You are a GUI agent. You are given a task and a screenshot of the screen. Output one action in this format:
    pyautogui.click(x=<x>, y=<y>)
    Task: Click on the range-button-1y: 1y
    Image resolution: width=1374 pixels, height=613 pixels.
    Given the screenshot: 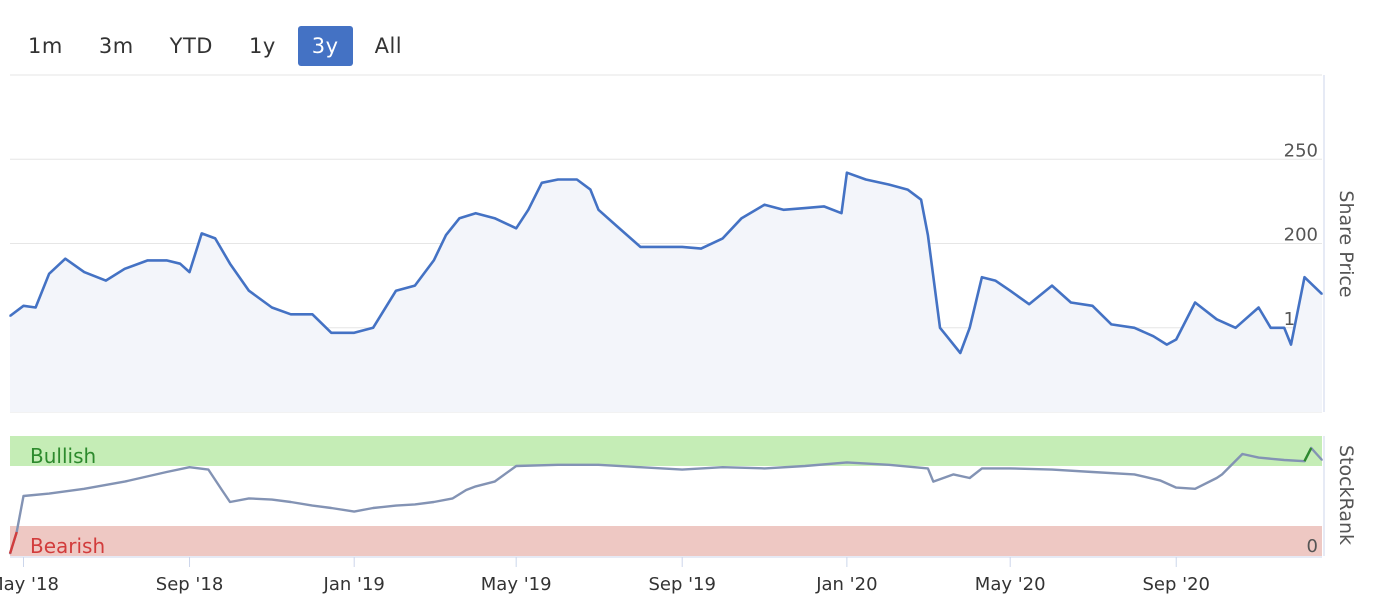 What is the action you would take?
    pyautogui.click(x=262, y=46)
    